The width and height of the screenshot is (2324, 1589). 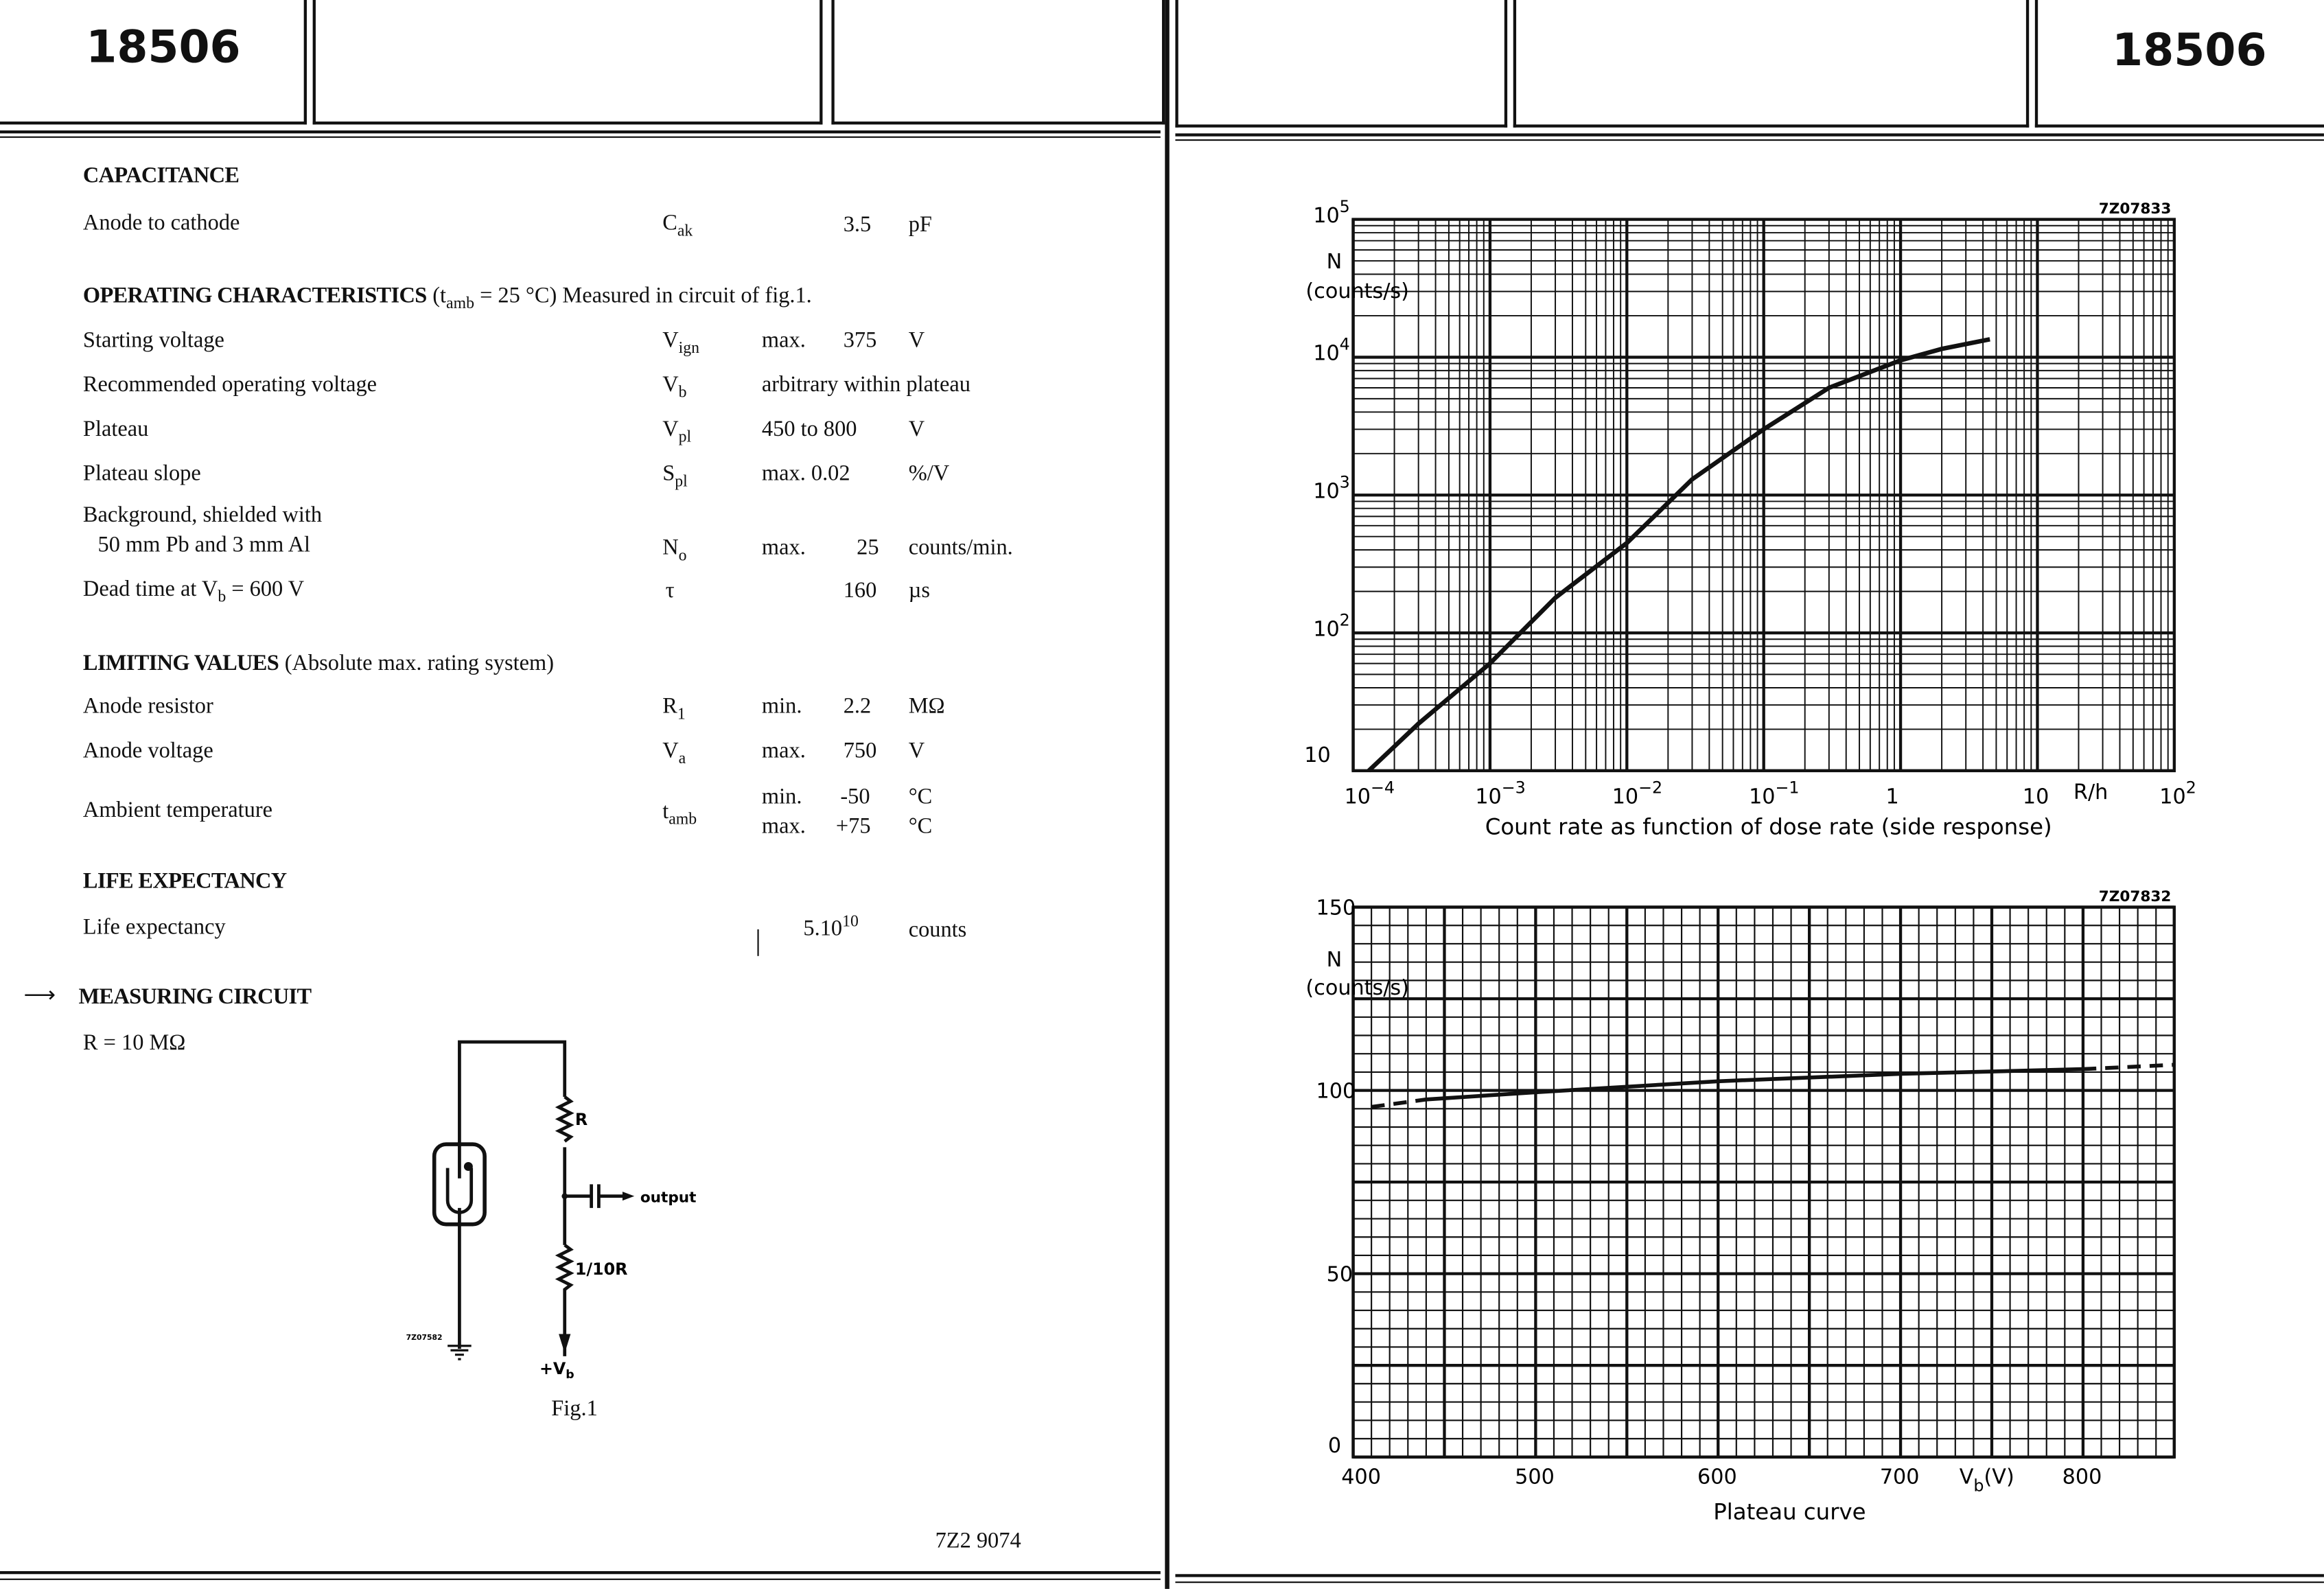 What do you see at coordinates (1535, 1477) in the screenshot?
I see `x-tick-label: 500` at bounding box center [1535, 1477].